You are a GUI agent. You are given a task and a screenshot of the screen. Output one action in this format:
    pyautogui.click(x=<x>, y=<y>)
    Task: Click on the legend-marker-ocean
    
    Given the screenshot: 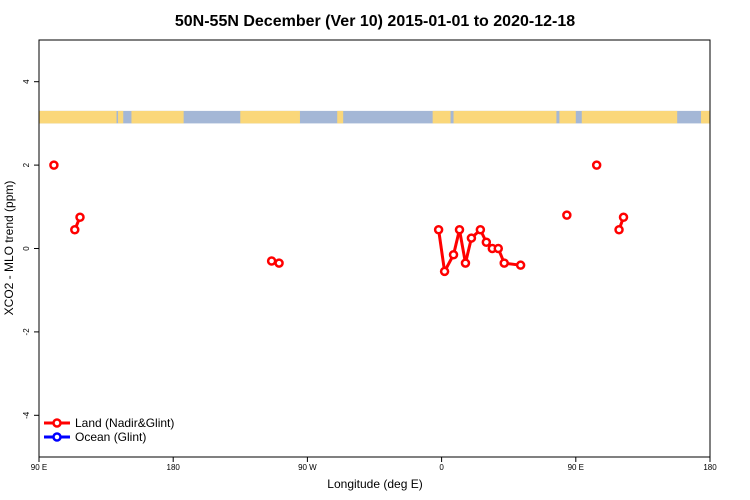 What is the action you would take?
    pyautogui.click(x=57, y=437)
    